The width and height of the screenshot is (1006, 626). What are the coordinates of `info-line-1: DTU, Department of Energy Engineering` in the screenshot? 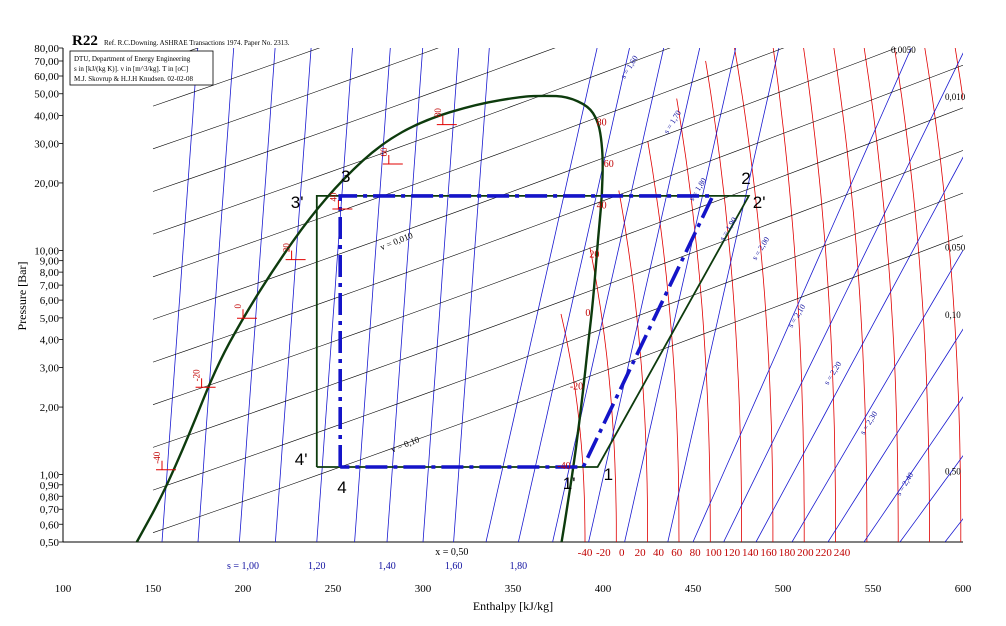 It's located at (132, 59).